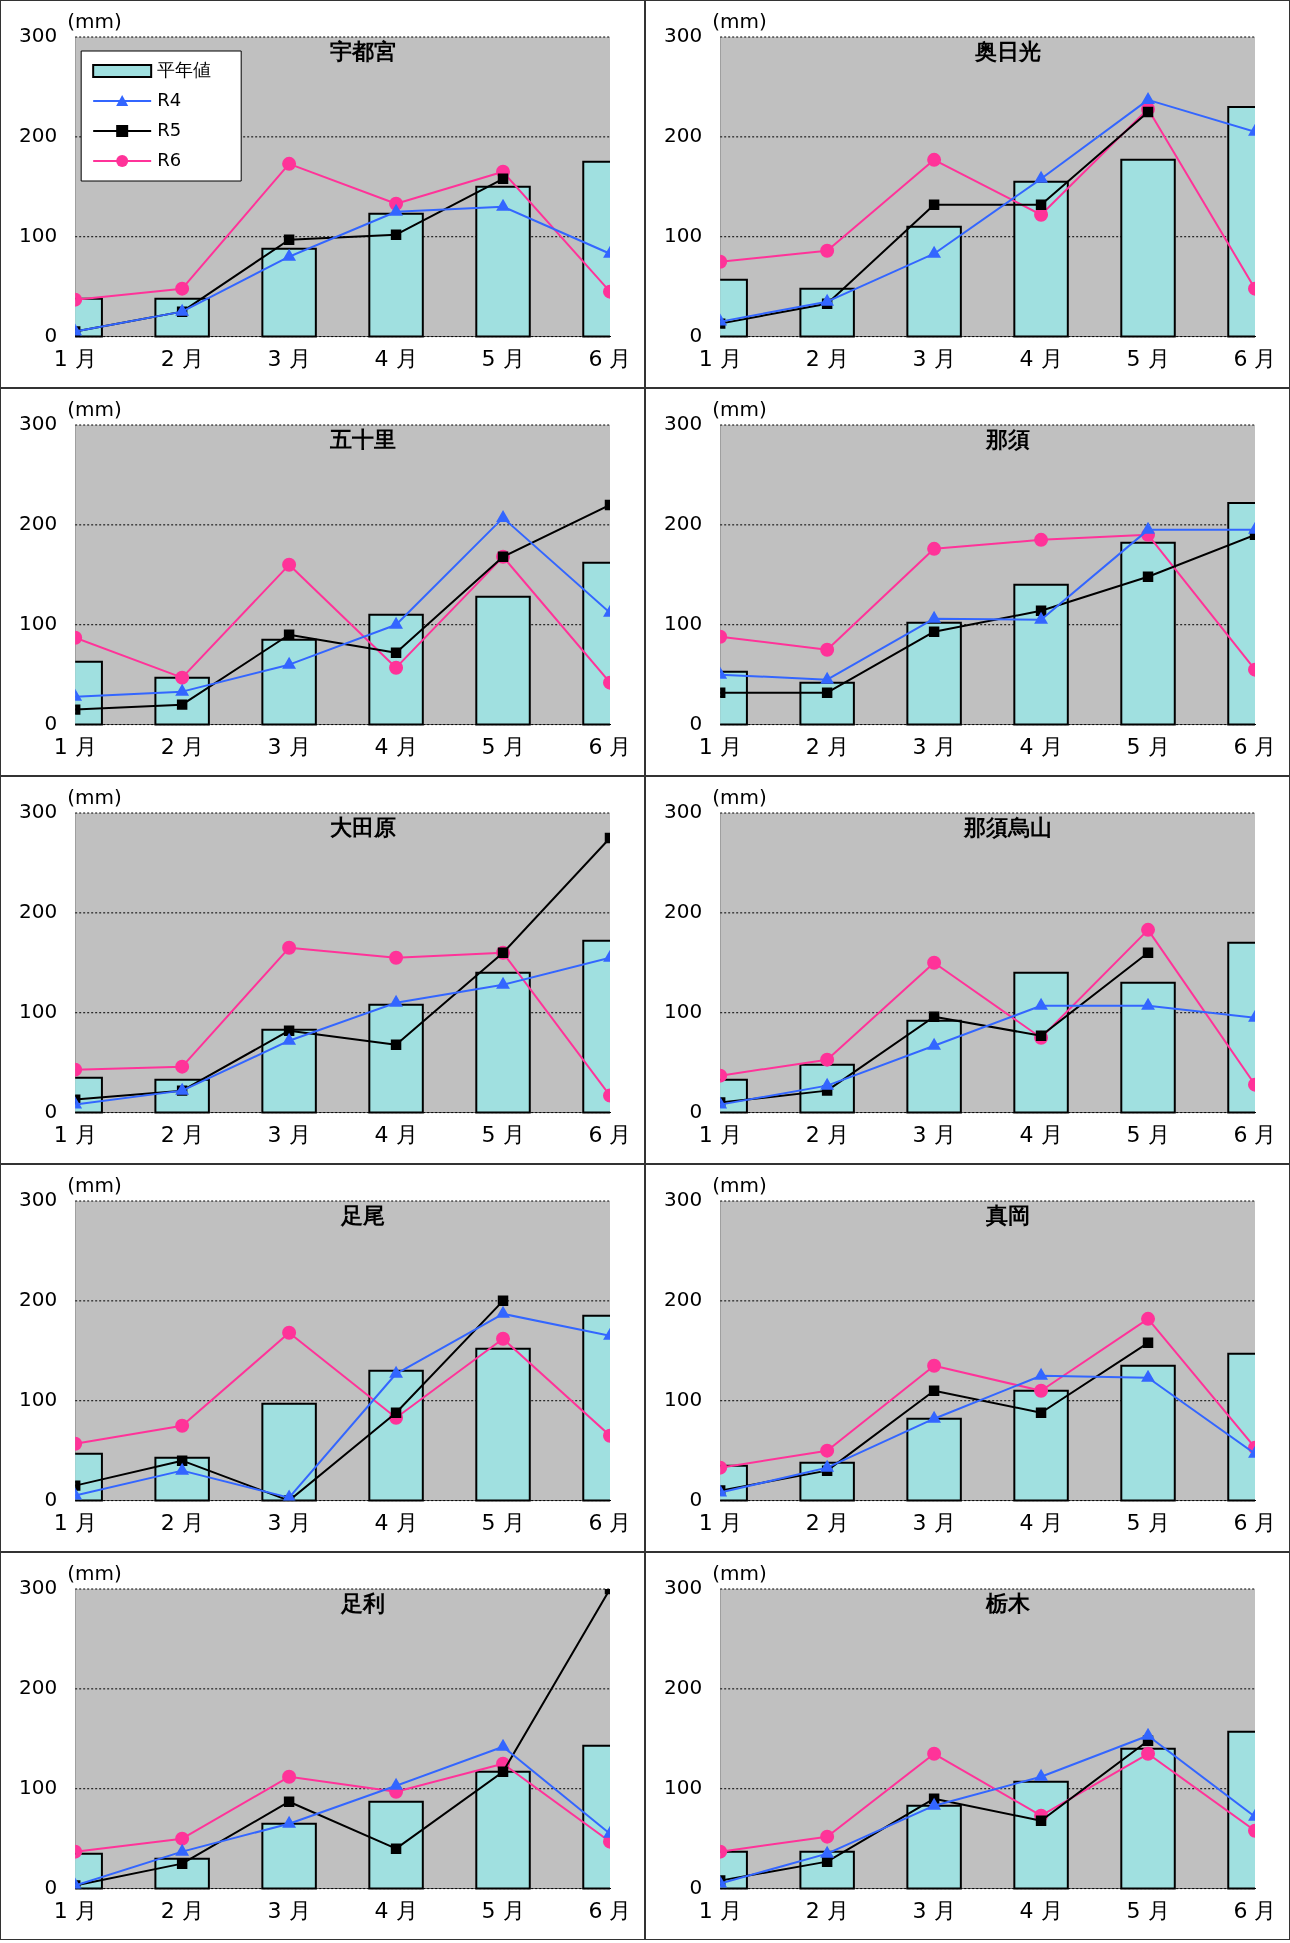  What do you see at coordinates (1007, 1603) in the screenshot?
I see `chart-title: 栃木` at bounding box center [1007, 1603].